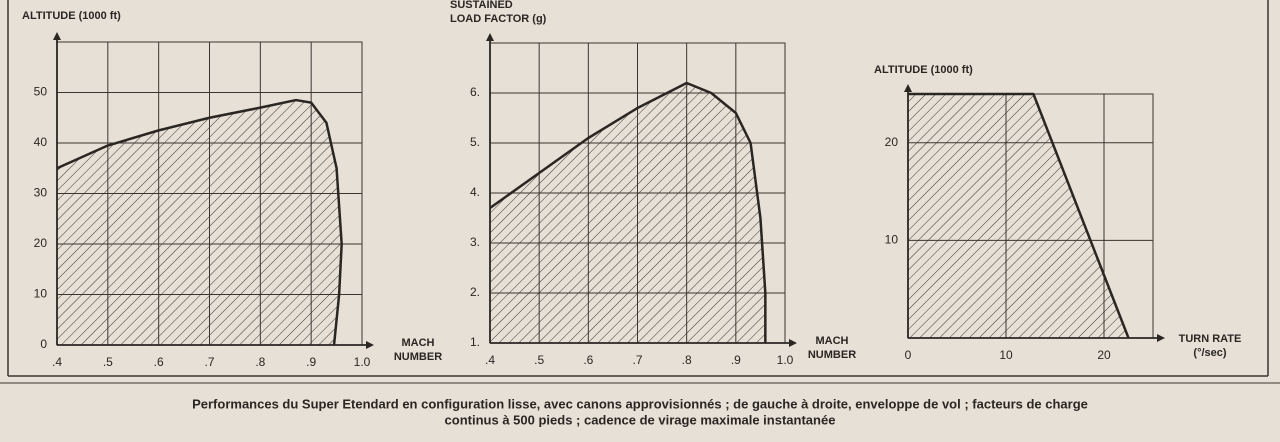 This screenshot has height=442, width=1280. I want to click on y-tick-label: 4., so click(475, 192).